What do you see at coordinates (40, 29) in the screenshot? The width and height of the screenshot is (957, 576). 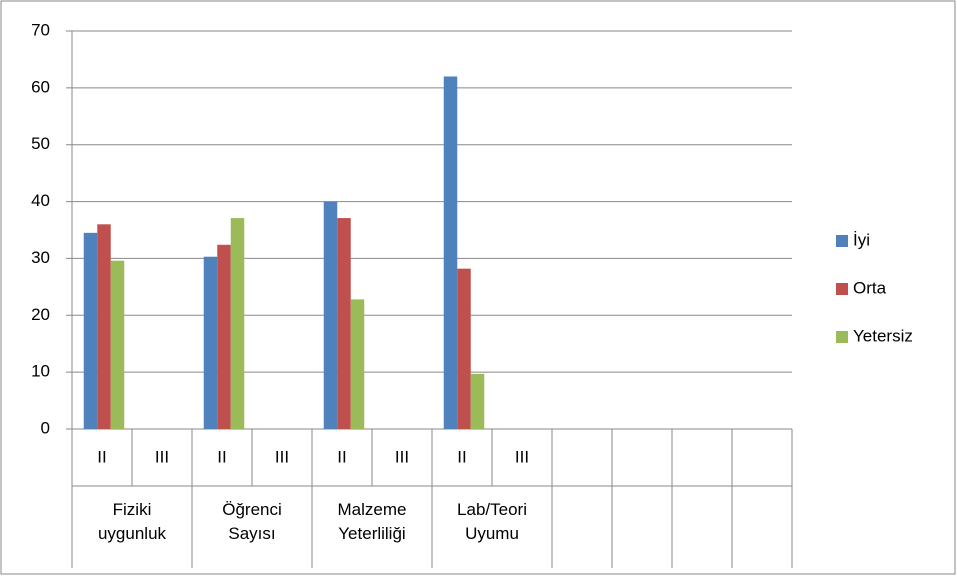 I see `y-tick-label: 70` at bounding box center [40, 29].